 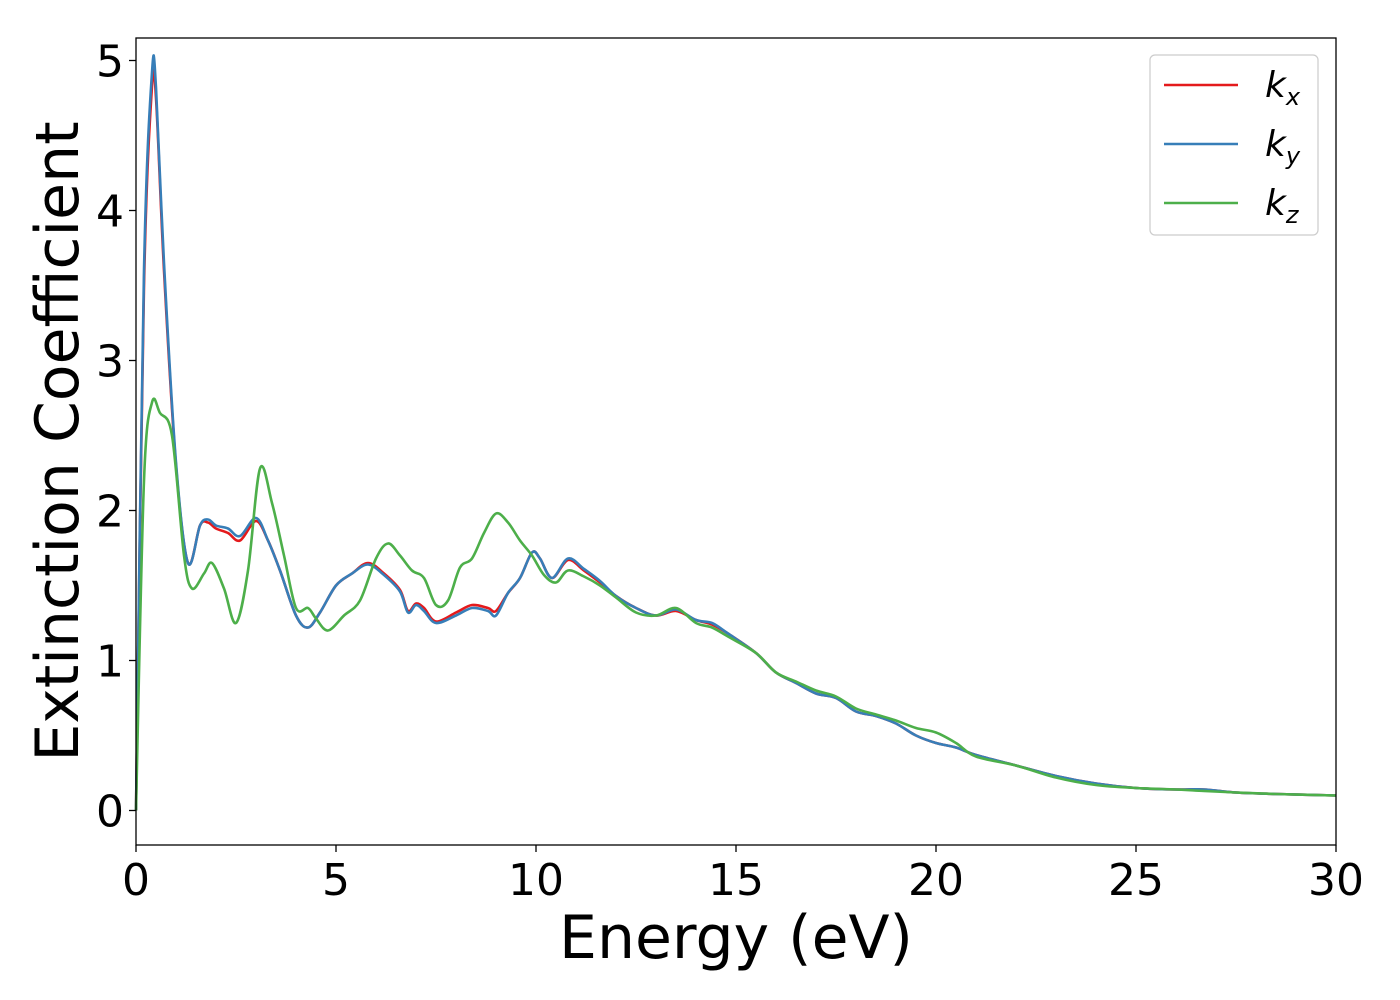 I want to click on y-tick-label: 0, so click(x=110, y=812).